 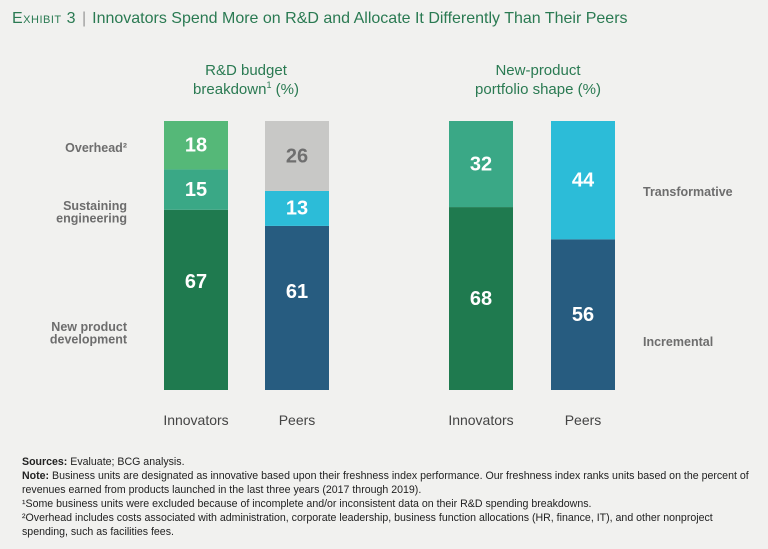 I want to click on bar-innovators-incremental, so click(x=481, y=298).